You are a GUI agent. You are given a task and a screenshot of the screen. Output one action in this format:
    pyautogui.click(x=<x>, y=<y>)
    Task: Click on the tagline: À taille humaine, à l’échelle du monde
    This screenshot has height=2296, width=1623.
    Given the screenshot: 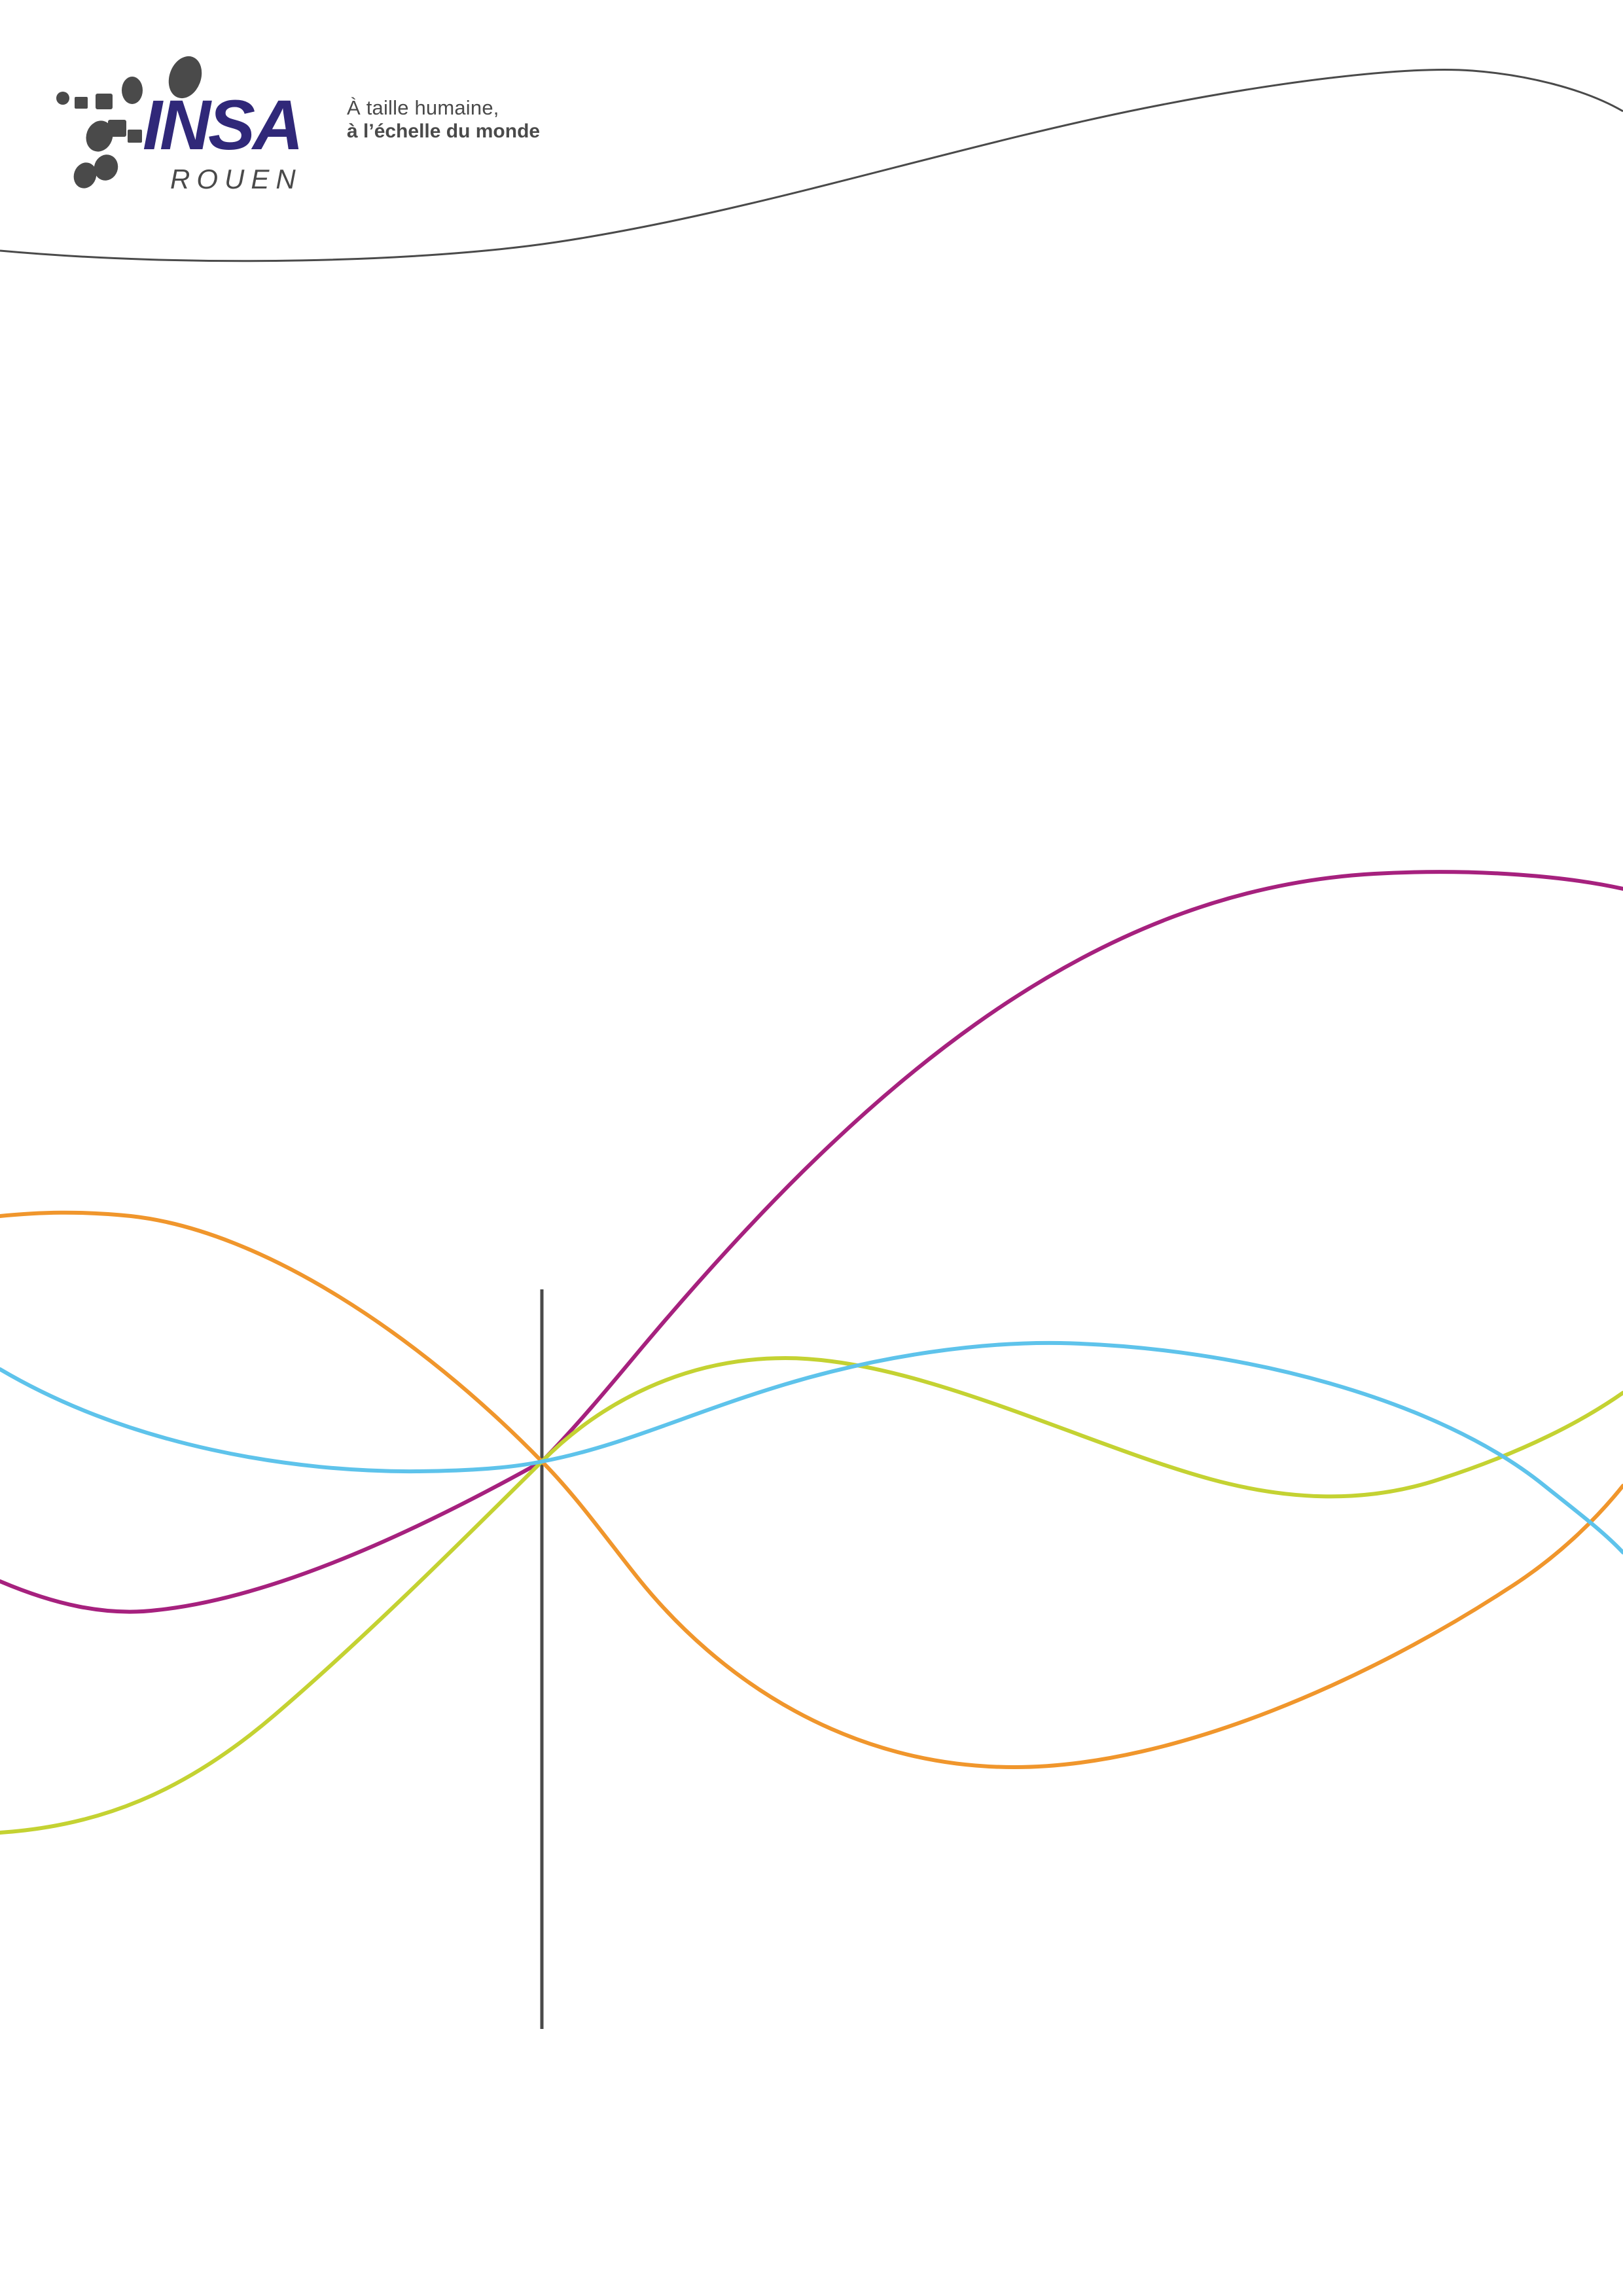 What is the action you would take?
    pyautogui.click(x=444, y=119)
    